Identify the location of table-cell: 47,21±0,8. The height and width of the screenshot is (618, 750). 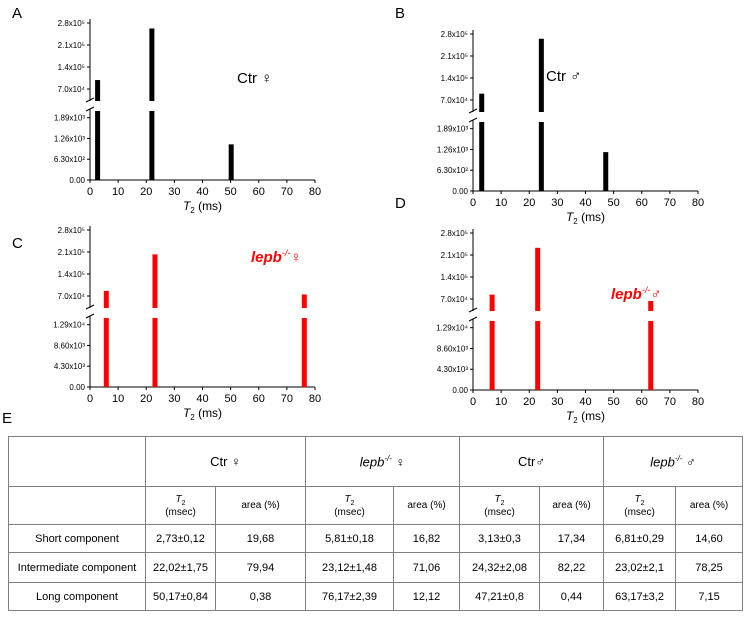
(500, 596).